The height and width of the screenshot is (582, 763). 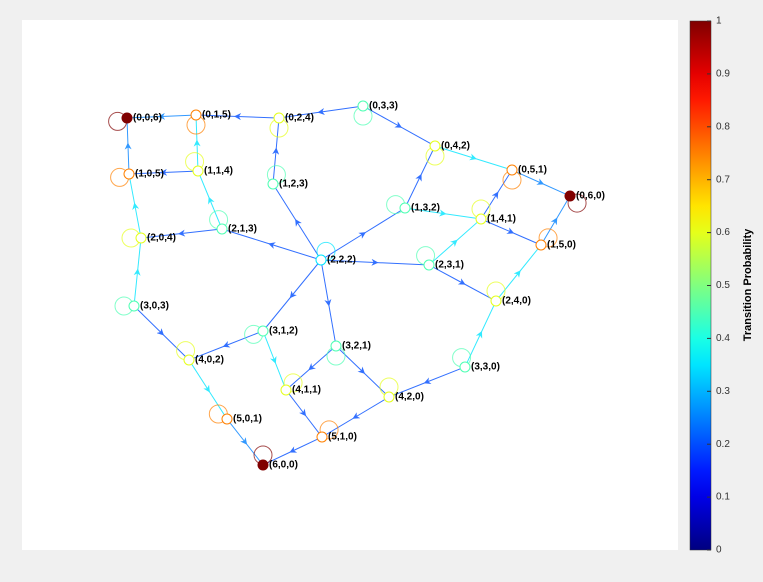 What do you see at coordinates (293, 184) in the screenshot?
I see `node-label: (1,2,3)` at bounding box center [293, 184].